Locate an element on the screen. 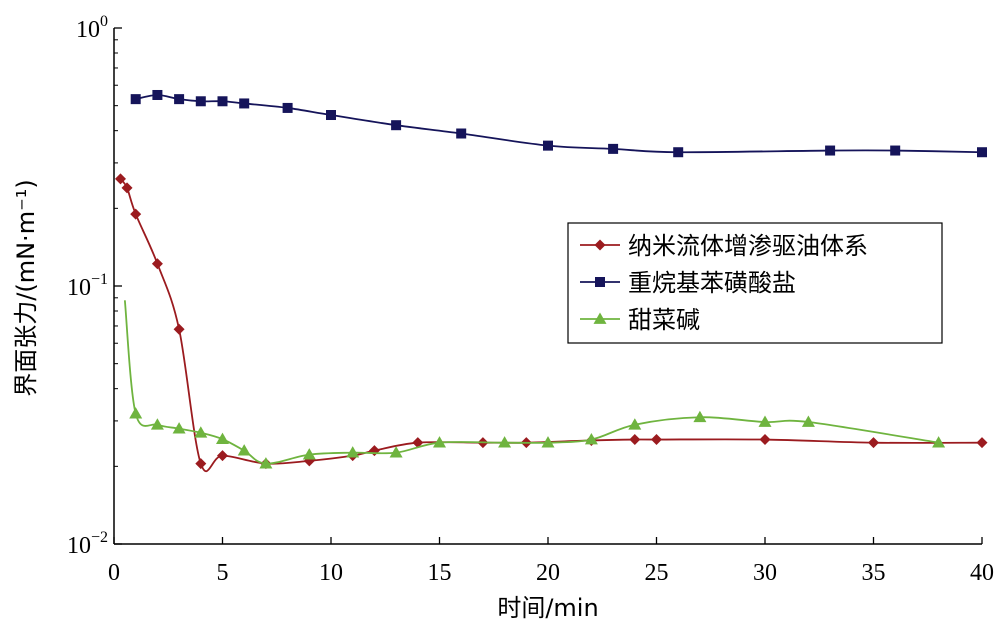 The image size is (1000, 631). legend-item: 甜菜碱 is located at coordinates (640, 320).